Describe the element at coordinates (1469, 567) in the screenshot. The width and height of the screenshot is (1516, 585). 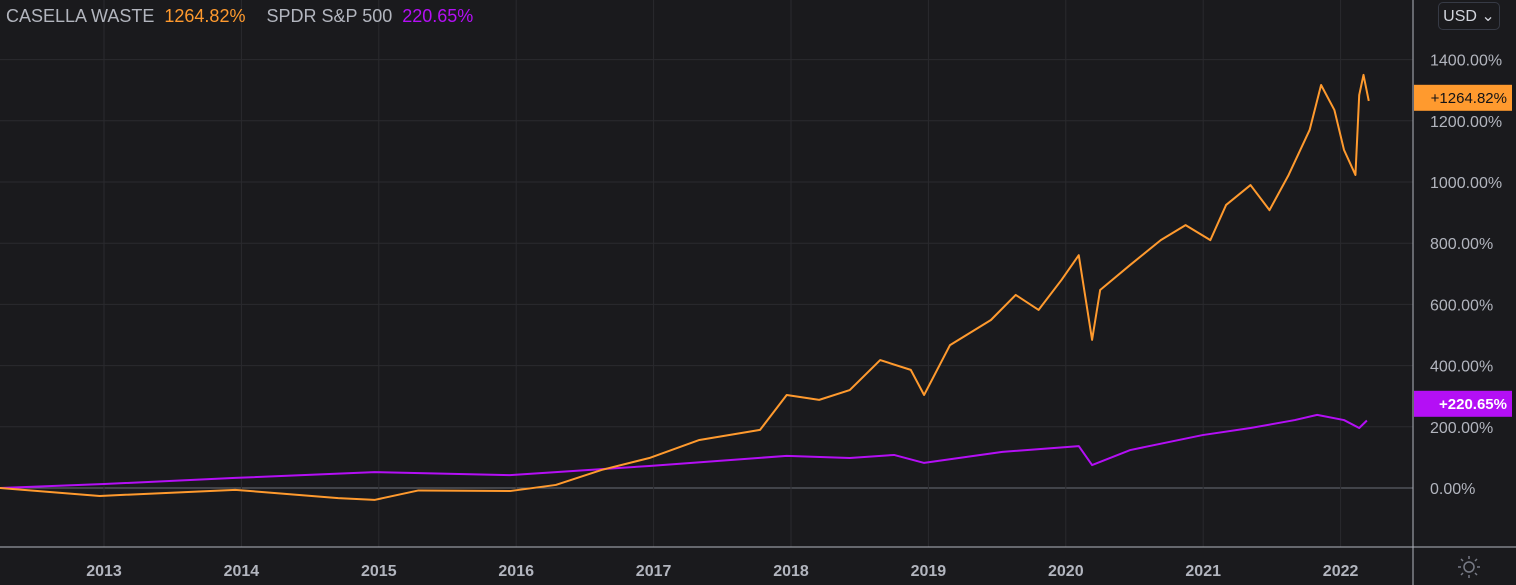
I see `sun-icon` at that location.